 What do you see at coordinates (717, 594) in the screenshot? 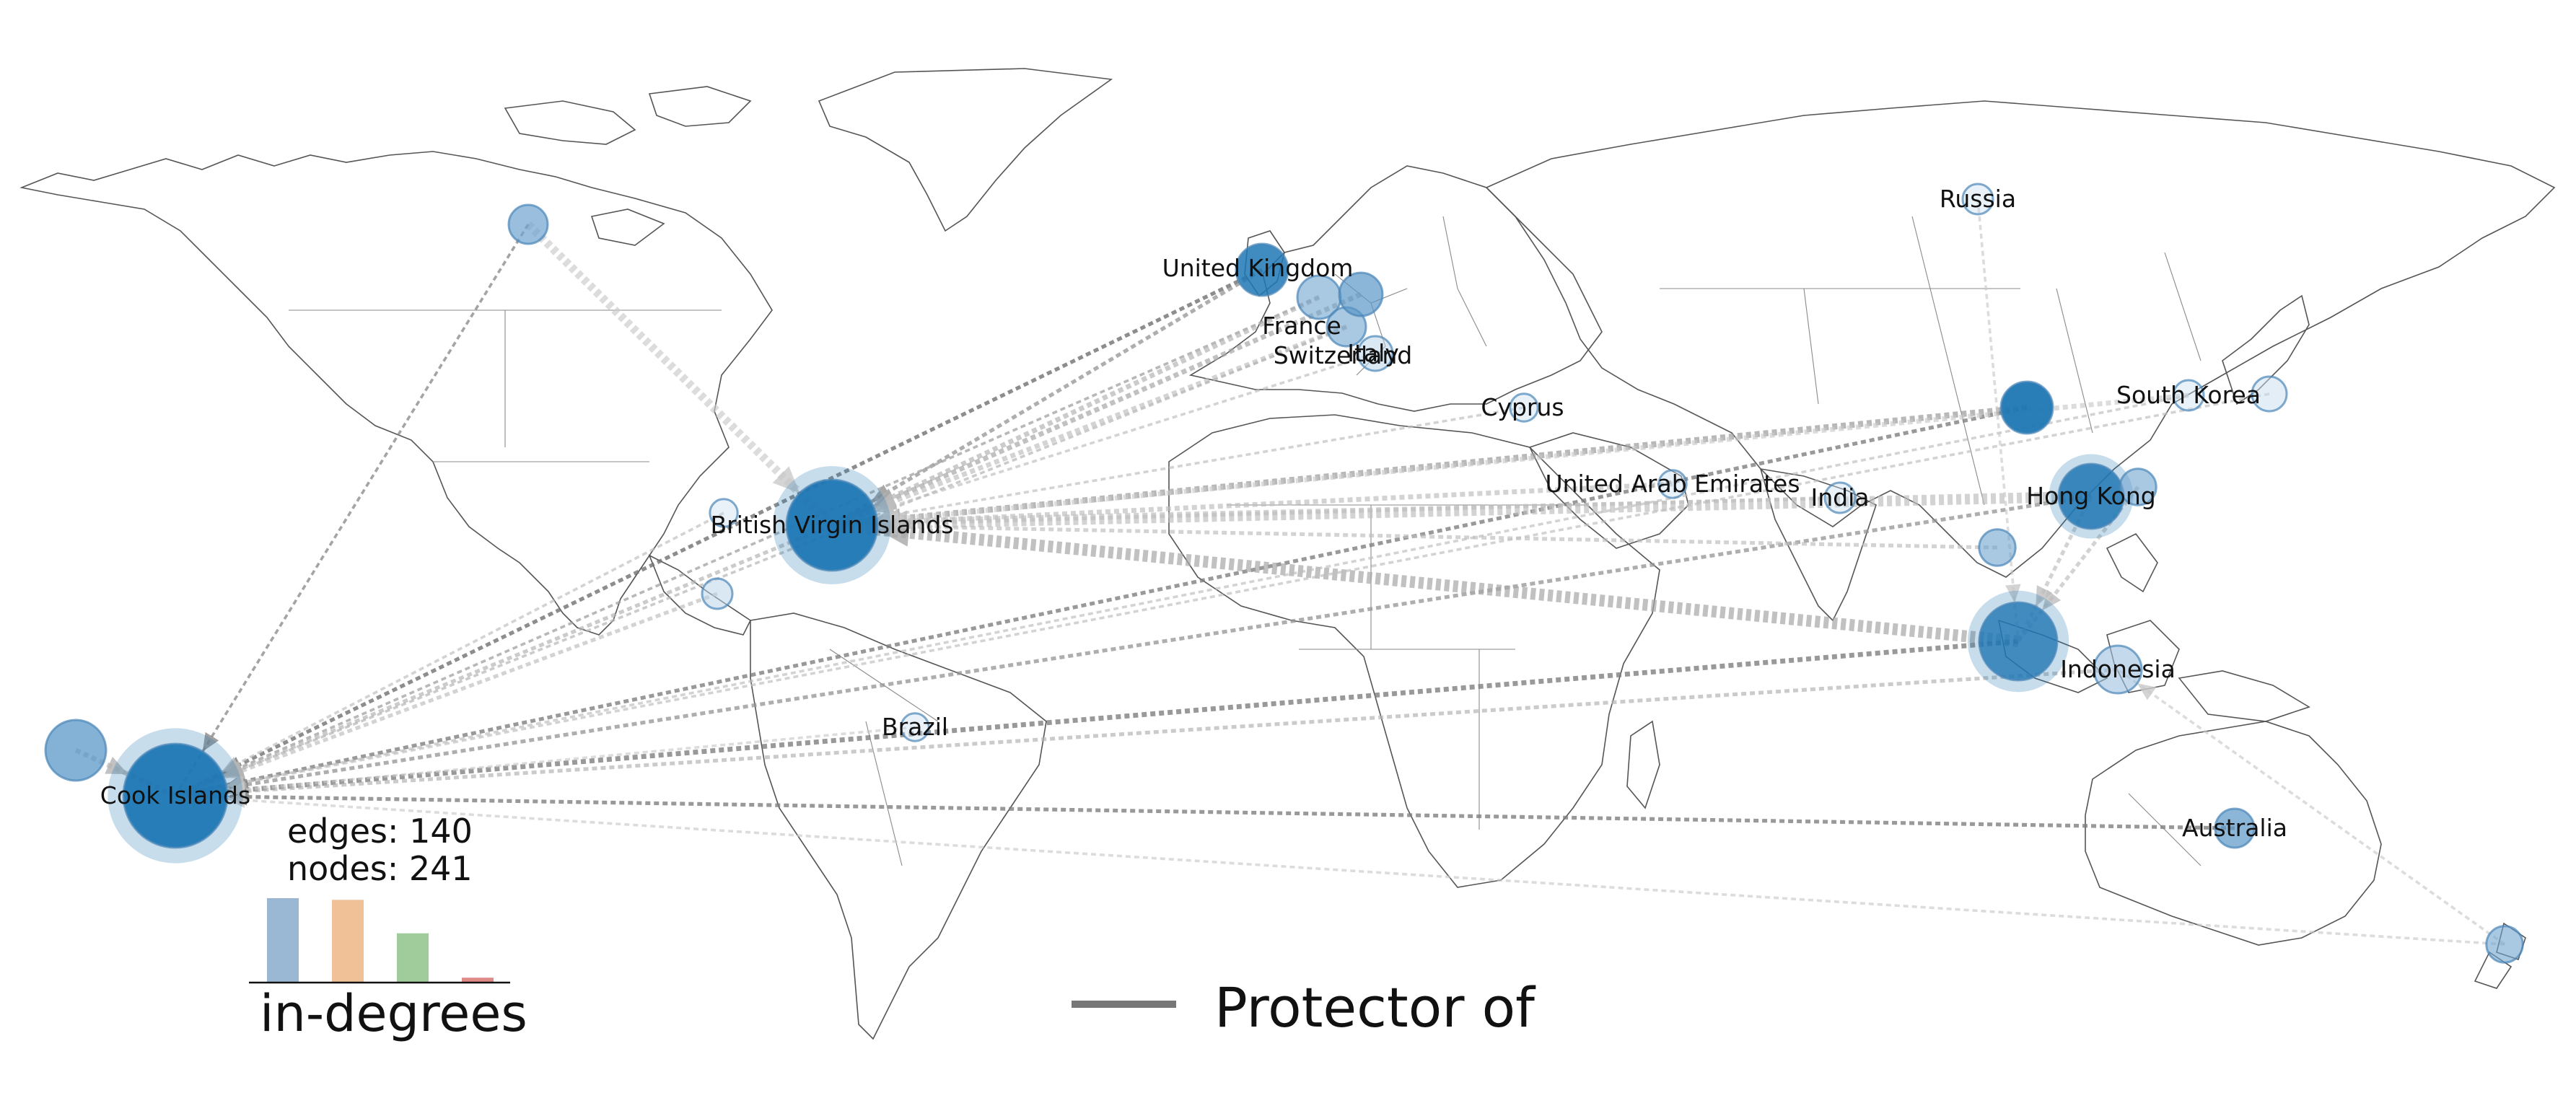
I see `node-panama` at bounding box center [717, 594].